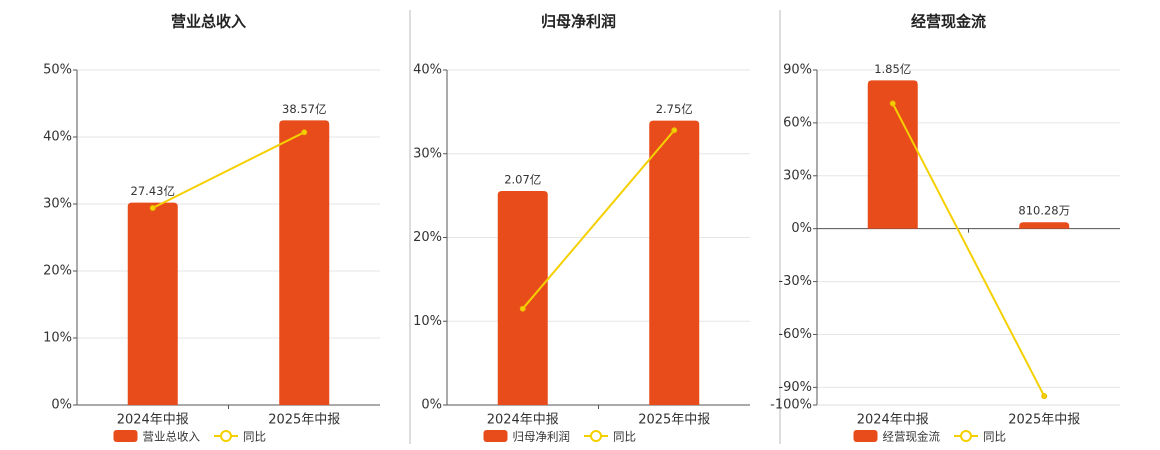 This screenshot has width=1160, height=450. I want to click on value-label: 2.07亿, so click(522, 179).